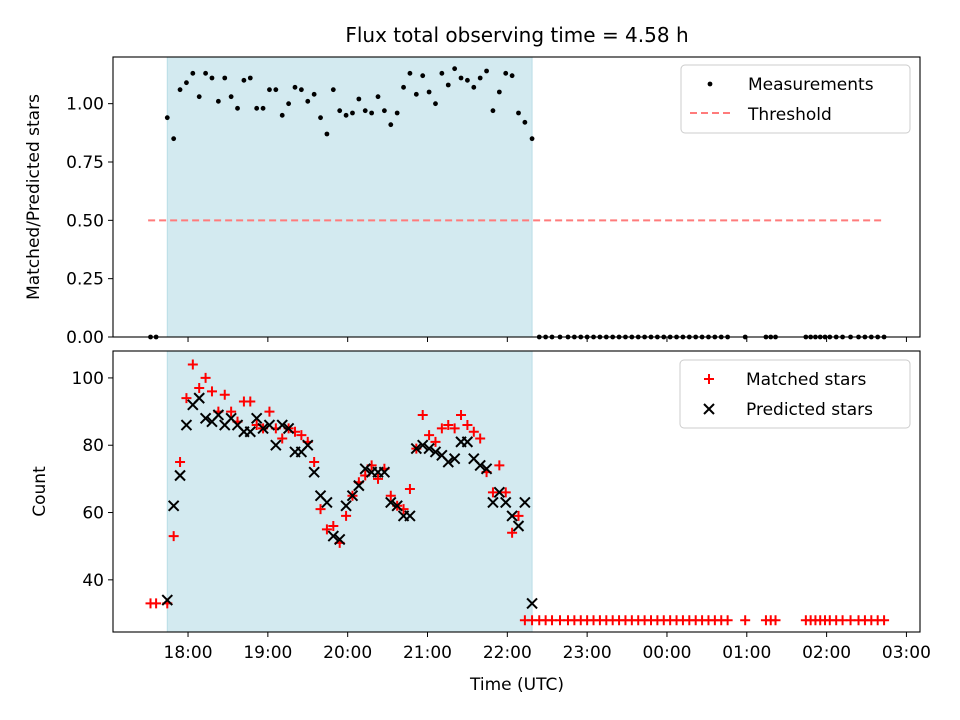 The image size is (960, 720). Describe the element at coordinates (34, 197) in the screenshot. I see `ratio-y-axis-label: Matched/Predicted stars` at that location.